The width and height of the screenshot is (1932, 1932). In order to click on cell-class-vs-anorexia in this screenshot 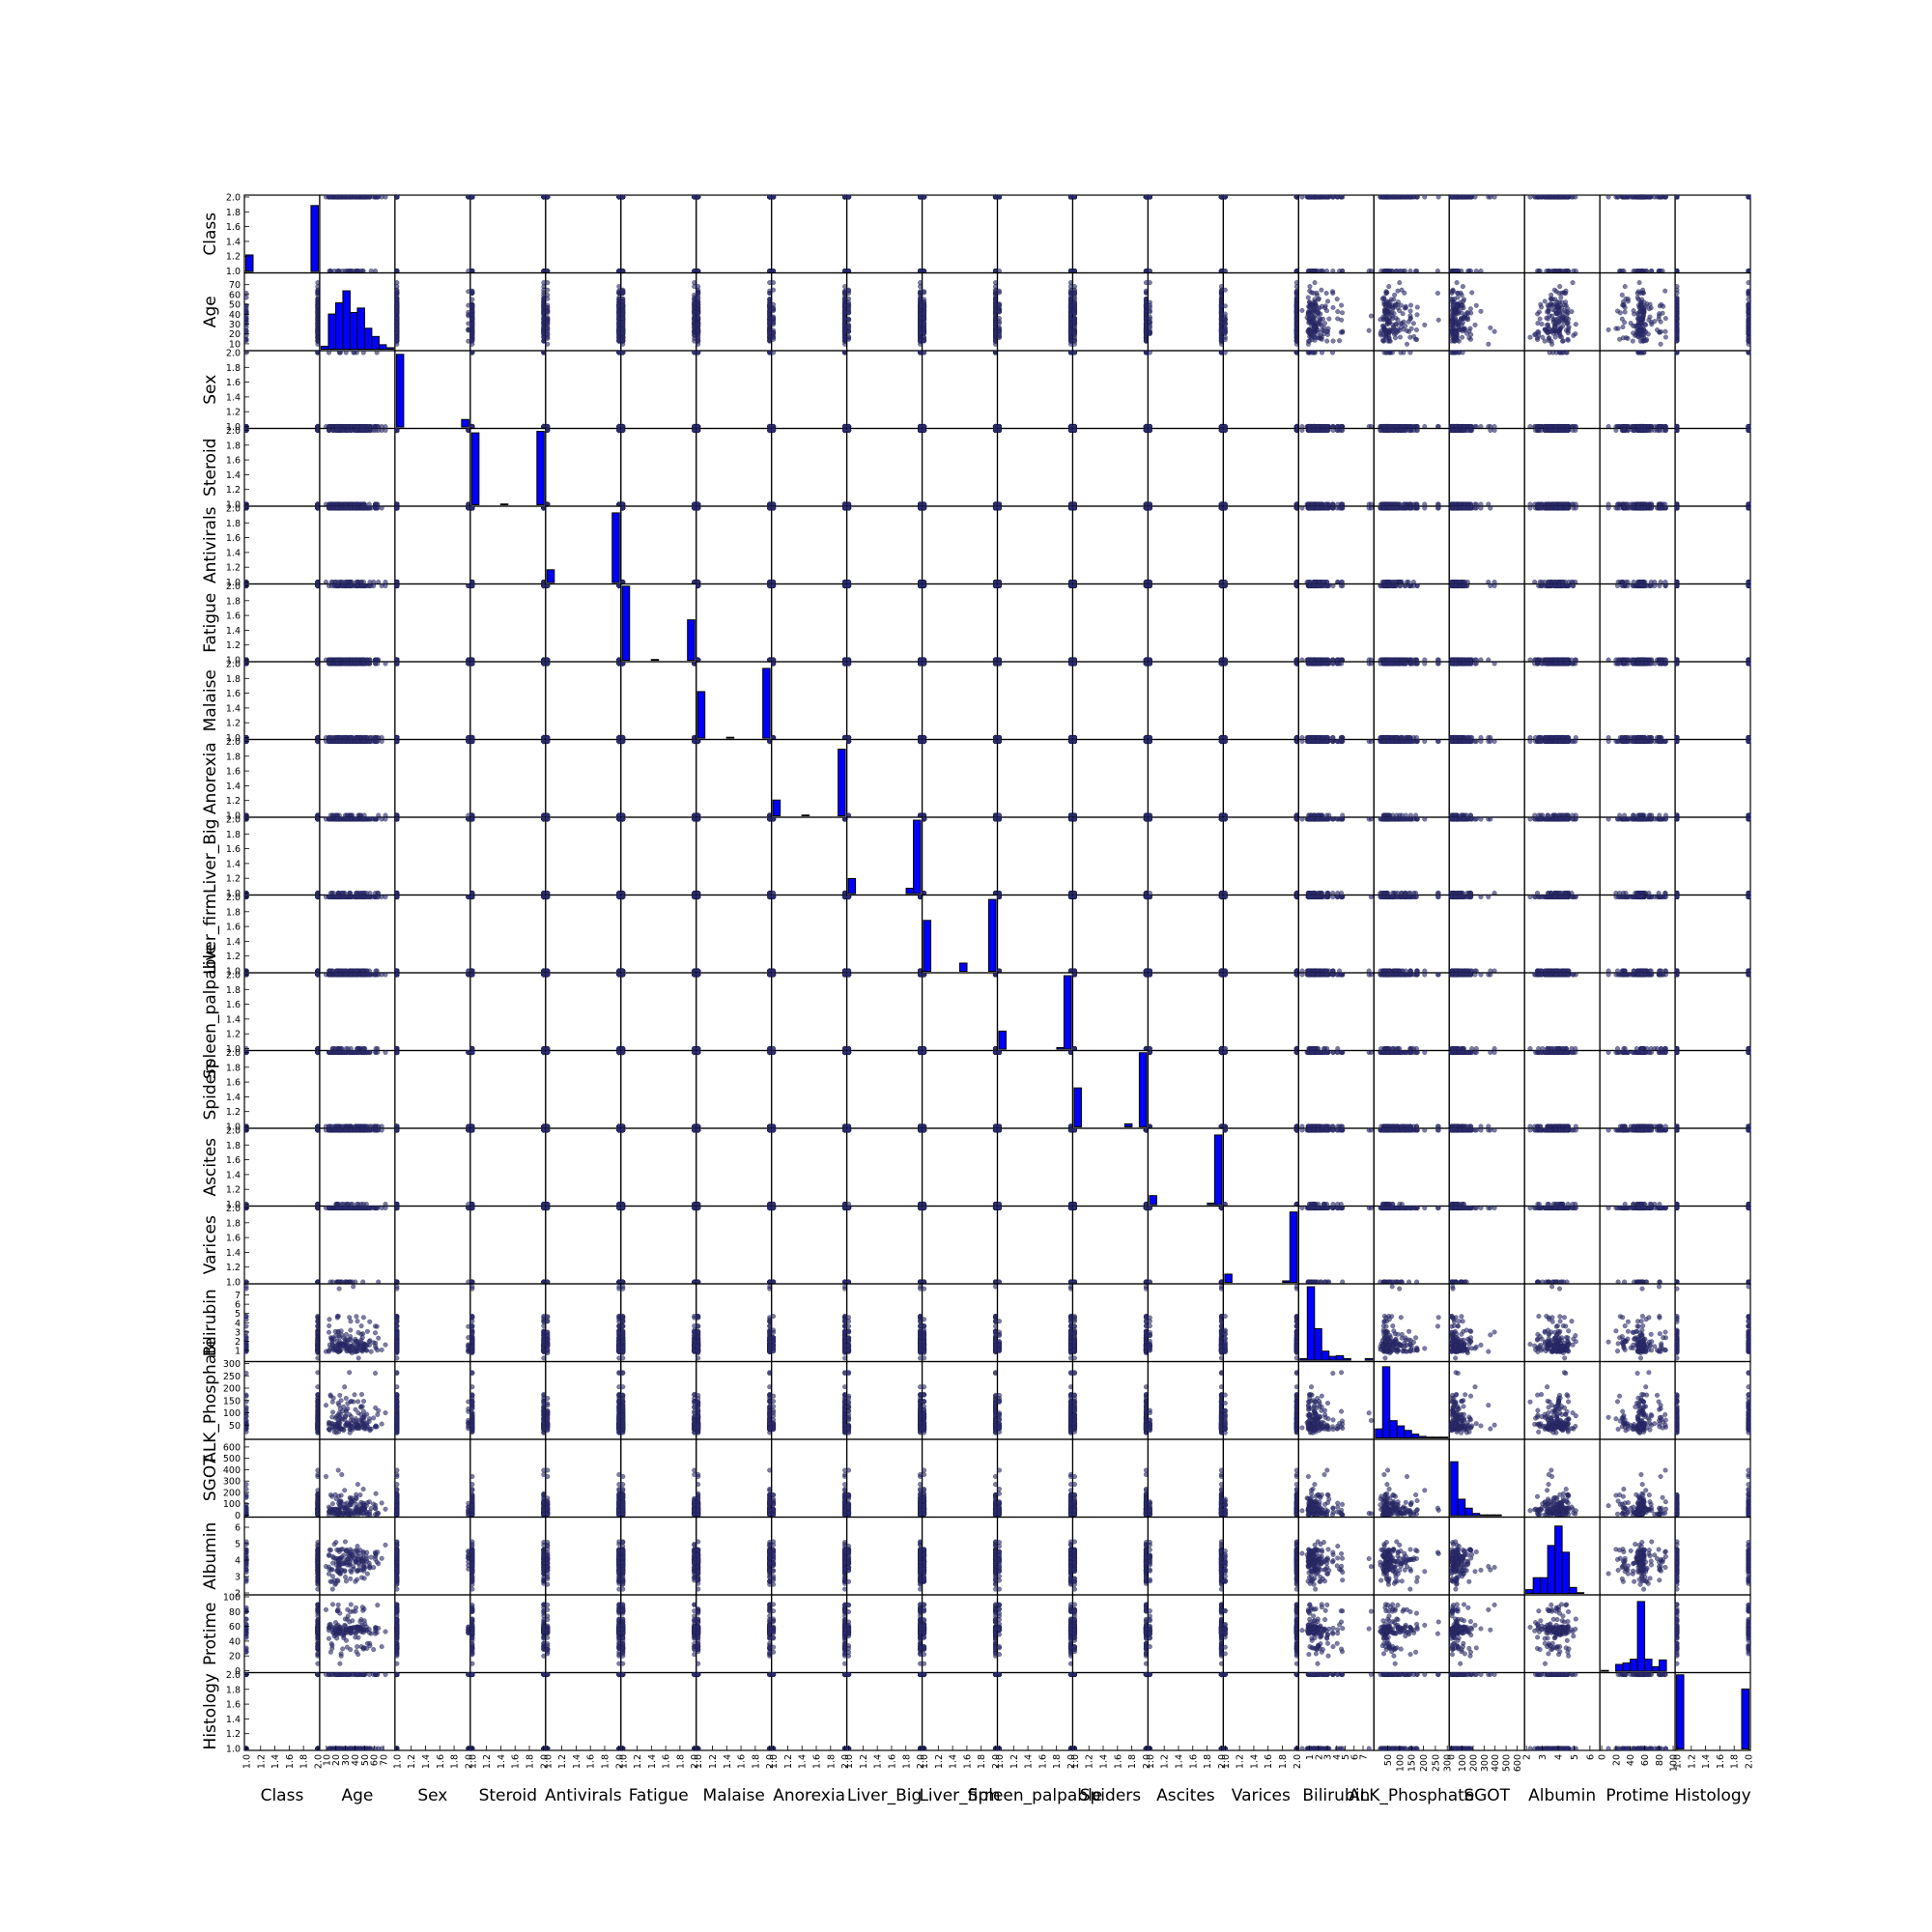, I will do `click(809, 234)`.